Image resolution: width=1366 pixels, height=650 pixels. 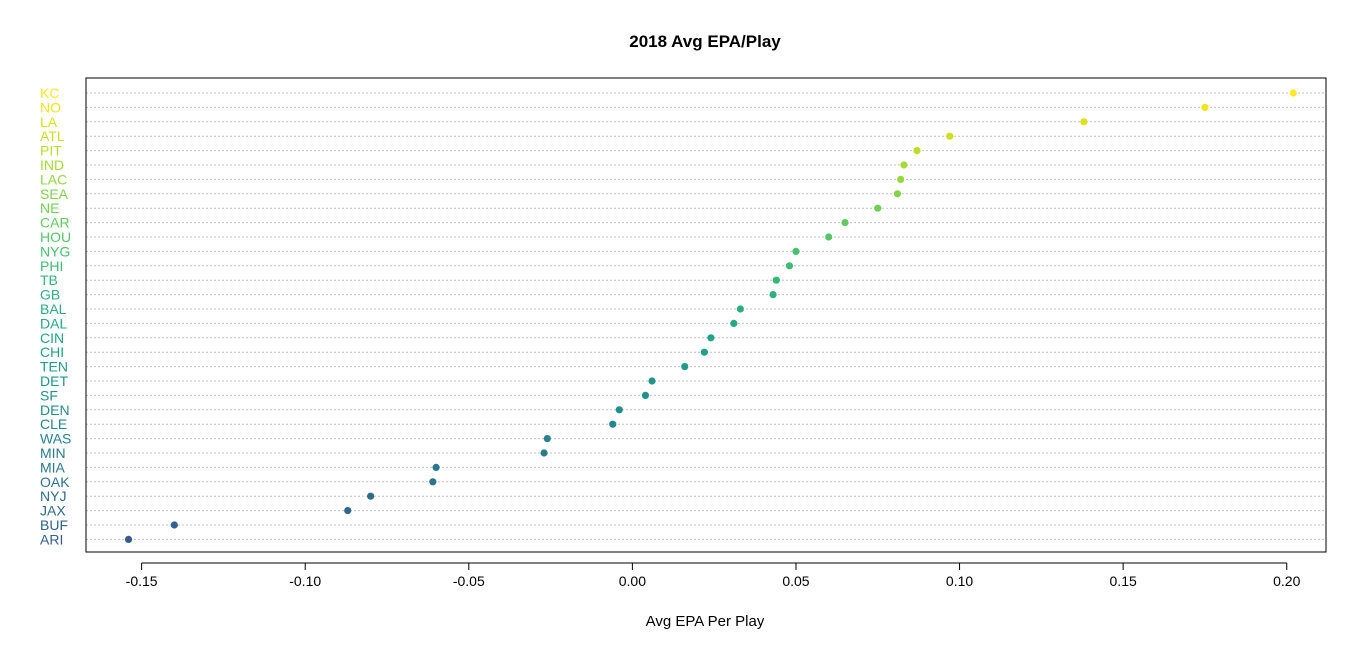 I want to click on x-tick-label: 0.15, so click(x=1123, y=581).